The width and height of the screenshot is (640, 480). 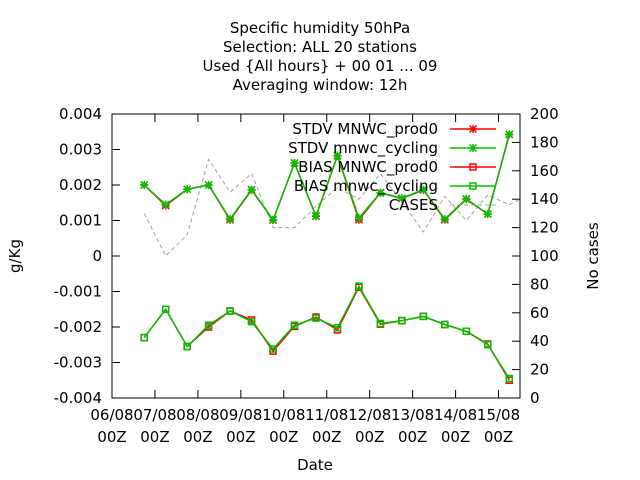 What do you see at coordinates (363, 148) in the screenshot?
I see `legend-label: STDV mnwc_cycling` at bounding box center [363, 148].